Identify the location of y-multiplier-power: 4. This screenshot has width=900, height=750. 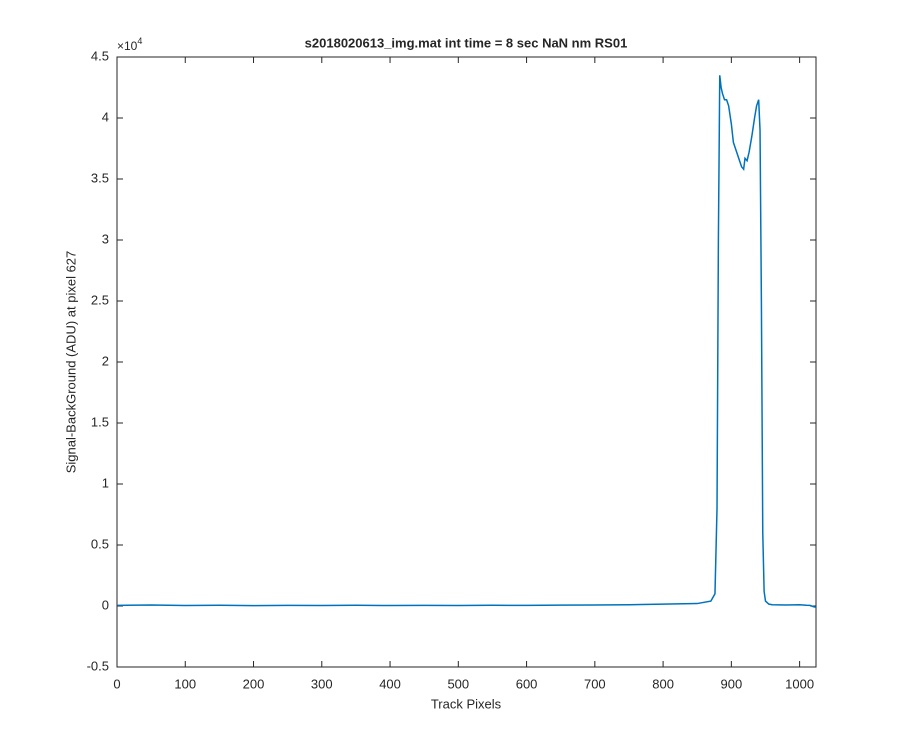
(139, 41).